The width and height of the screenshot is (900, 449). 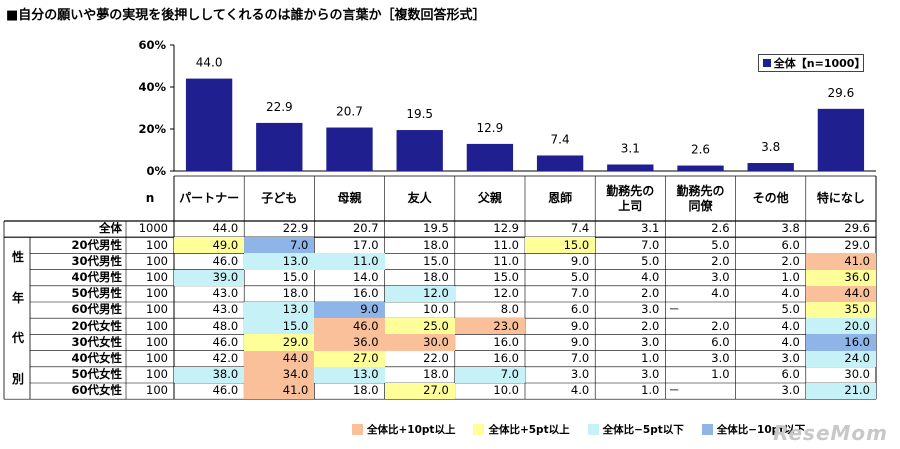 I want to click on legend-swatch, so click(x=767, y=63).